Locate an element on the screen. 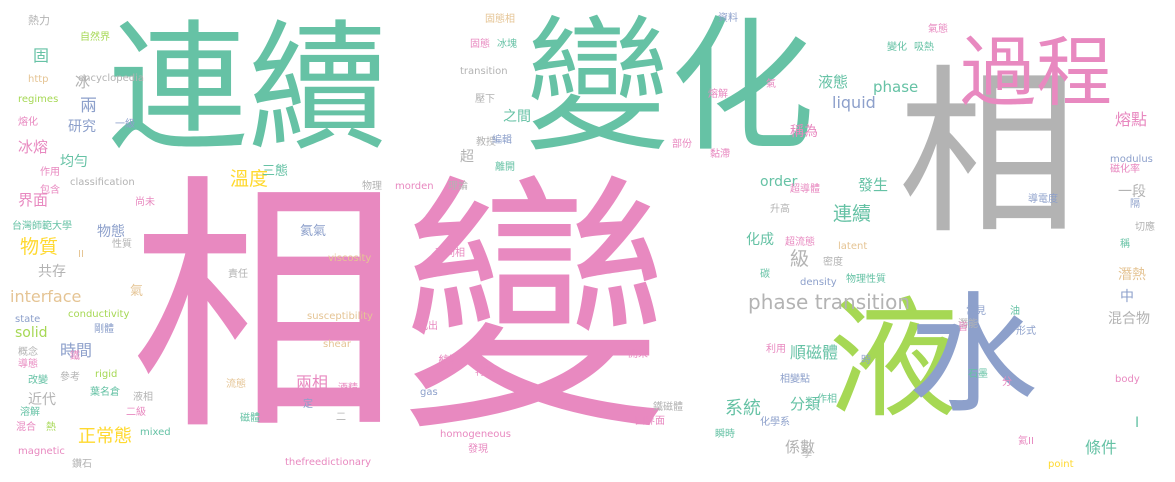 The image size is (1175, 482). cloud-word: 資料 is located at coordinates (728, 18).